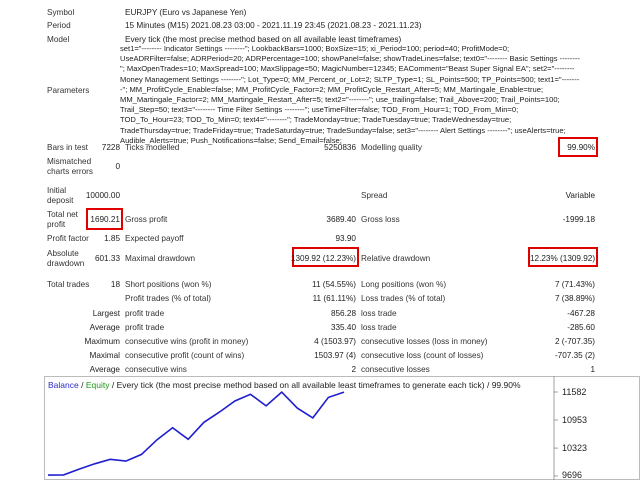  Describe the element at coordinates (343, 313) in the screenshot. I see `largest-profit-value: 856.28` at that location.